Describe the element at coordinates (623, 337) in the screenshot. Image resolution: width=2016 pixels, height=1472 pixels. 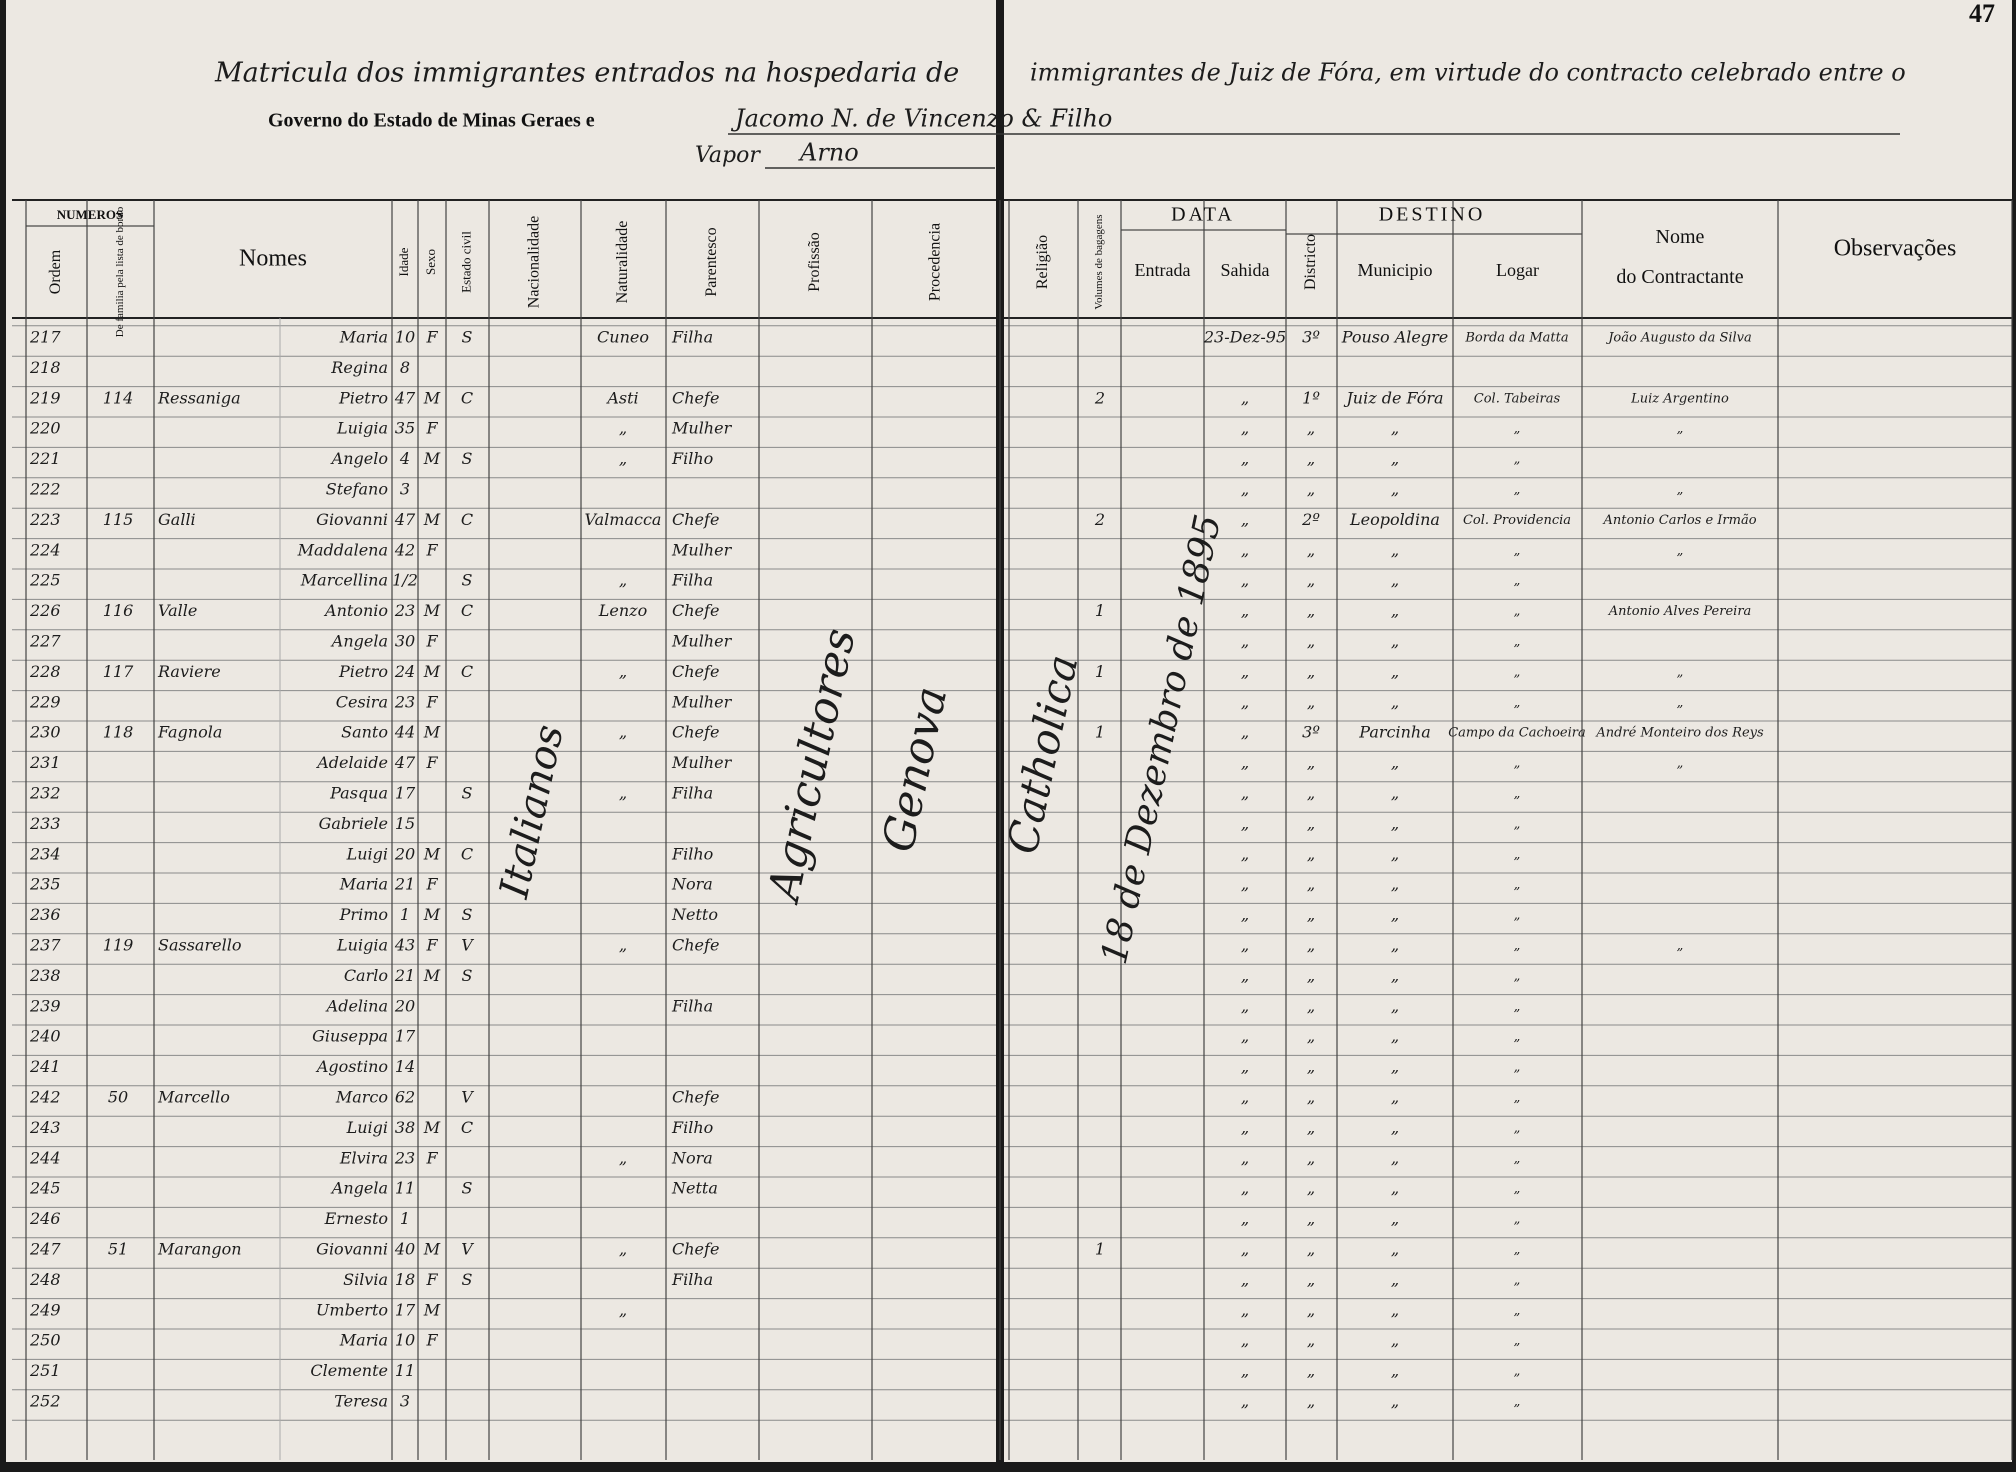
I see `cell-natural: Cuneo` at that location.